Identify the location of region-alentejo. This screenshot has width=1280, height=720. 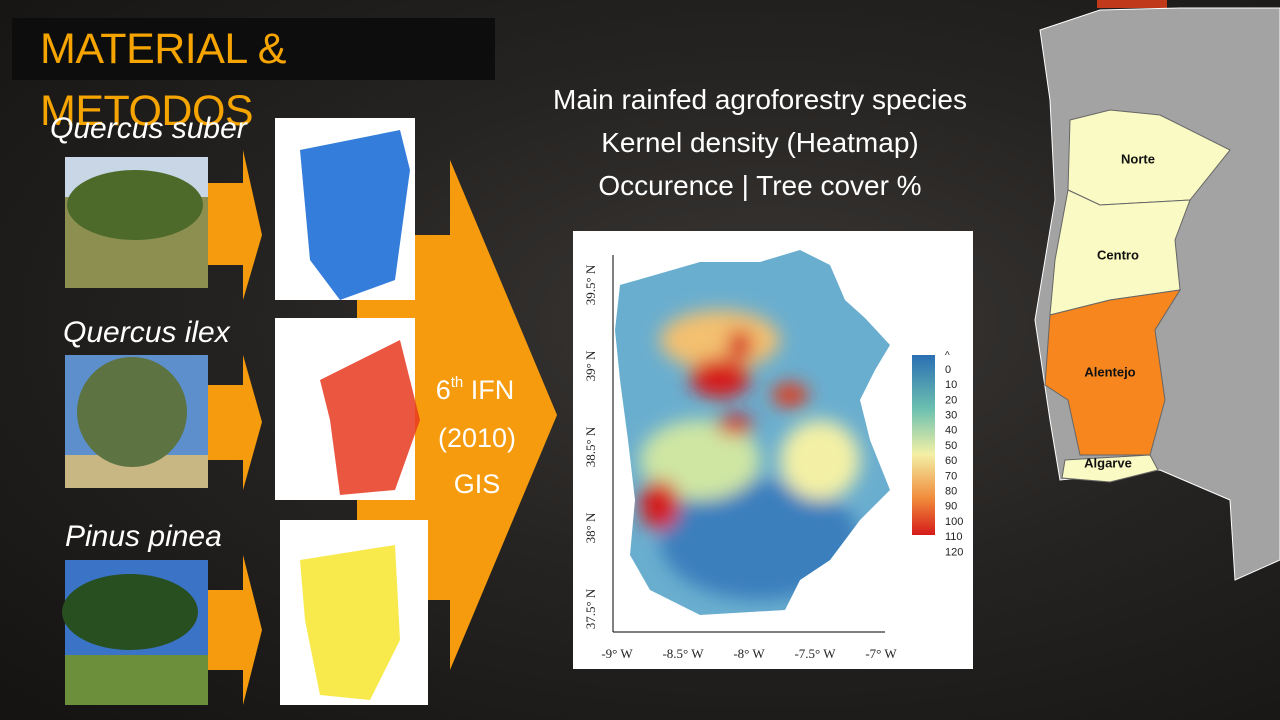
(1112, 372).